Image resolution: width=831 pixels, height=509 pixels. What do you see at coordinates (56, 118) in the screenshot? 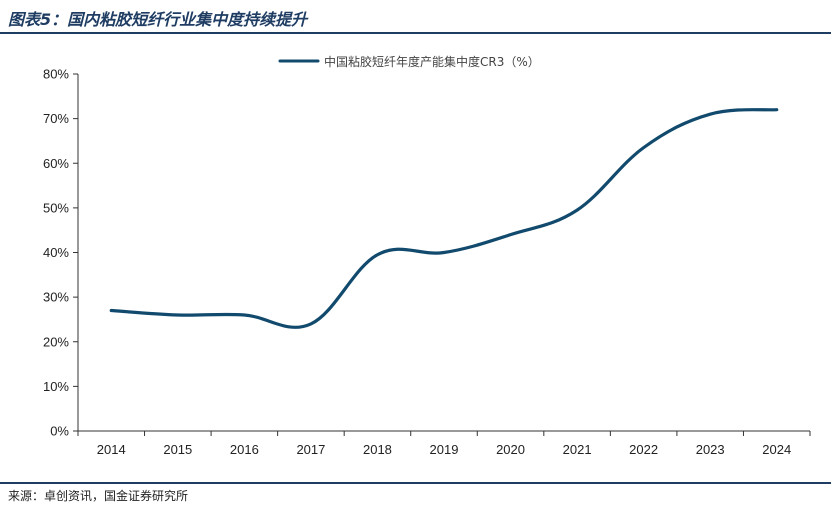
I see `y-tick-label: 70%` at bounding box center [56, 118].